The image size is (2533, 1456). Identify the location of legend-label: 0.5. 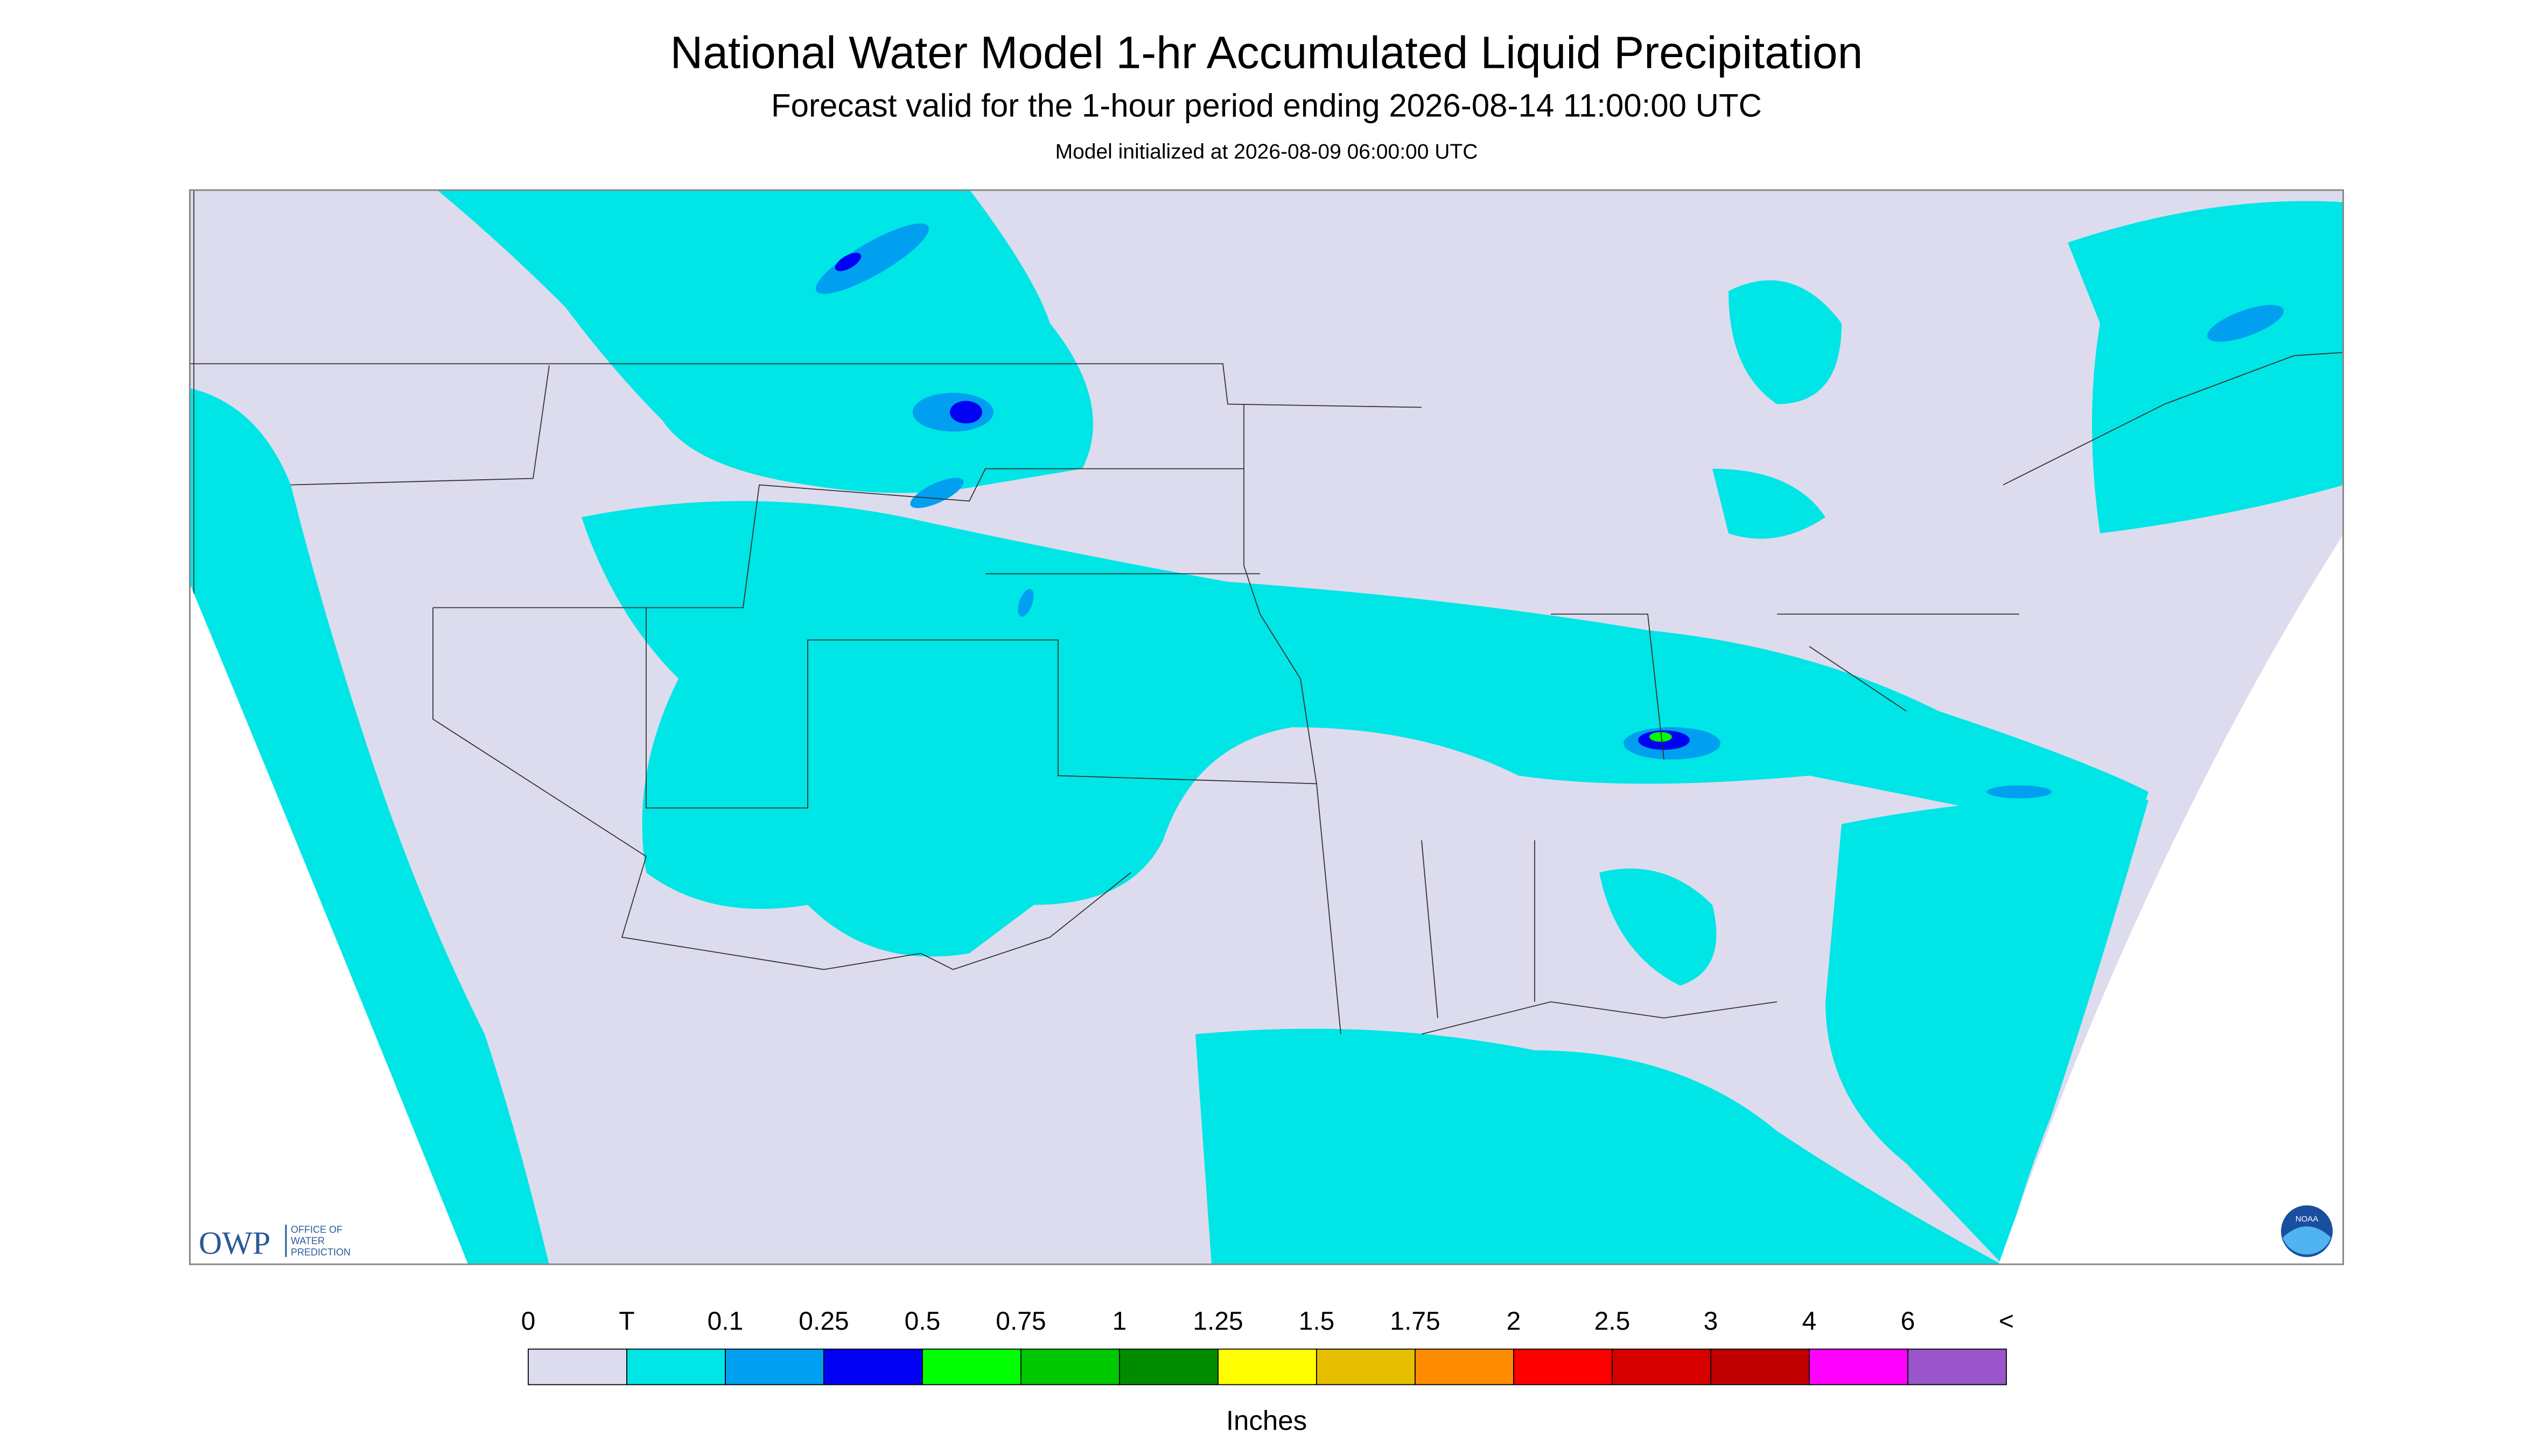
(923, 1321).